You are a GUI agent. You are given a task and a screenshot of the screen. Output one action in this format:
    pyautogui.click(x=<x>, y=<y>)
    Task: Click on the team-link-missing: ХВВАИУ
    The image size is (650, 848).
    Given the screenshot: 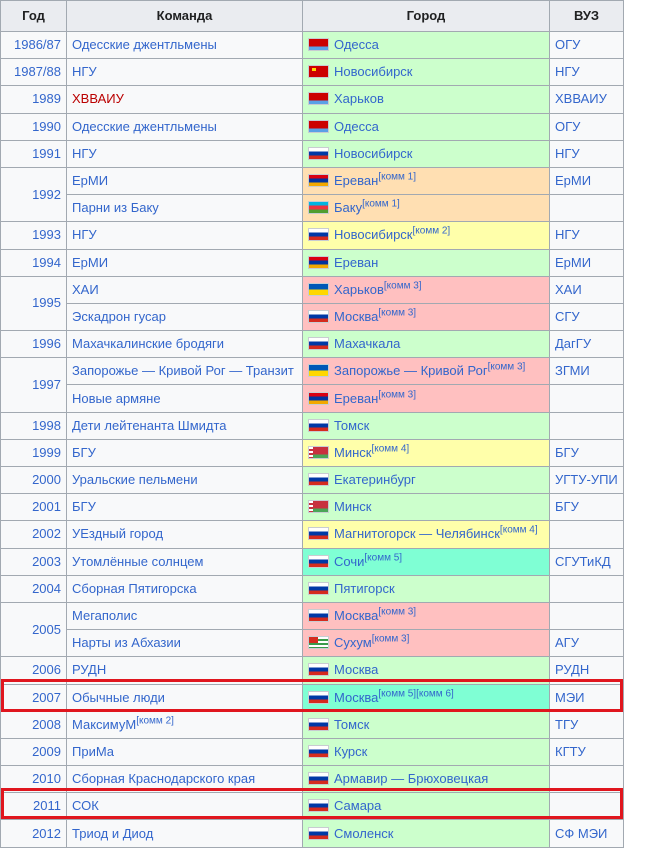 What is the action you would take?
    pyautogui.click(x=184, y=99)
    